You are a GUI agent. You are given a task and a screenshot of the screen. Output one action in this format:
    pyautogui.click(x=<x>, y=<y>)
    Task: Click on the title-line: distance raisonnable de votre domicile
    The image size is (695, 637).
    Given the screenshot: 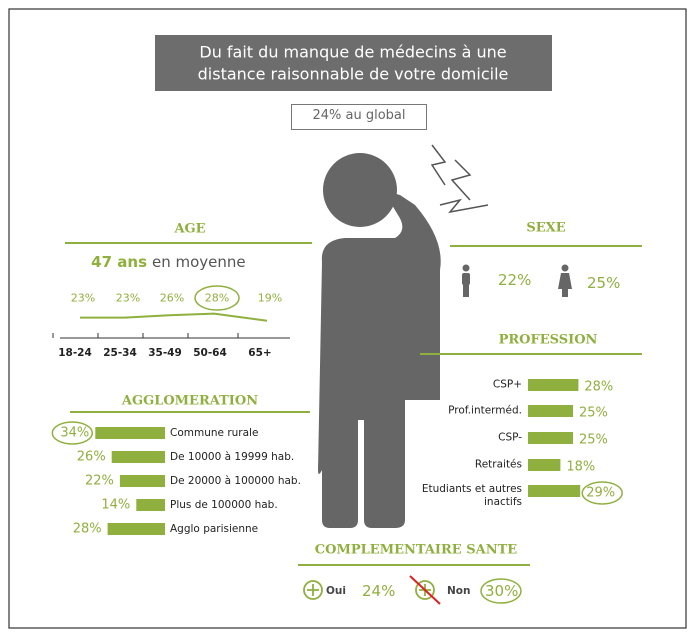 What is the action you would take?
    pyautogui.click(x=353, y=74)
    